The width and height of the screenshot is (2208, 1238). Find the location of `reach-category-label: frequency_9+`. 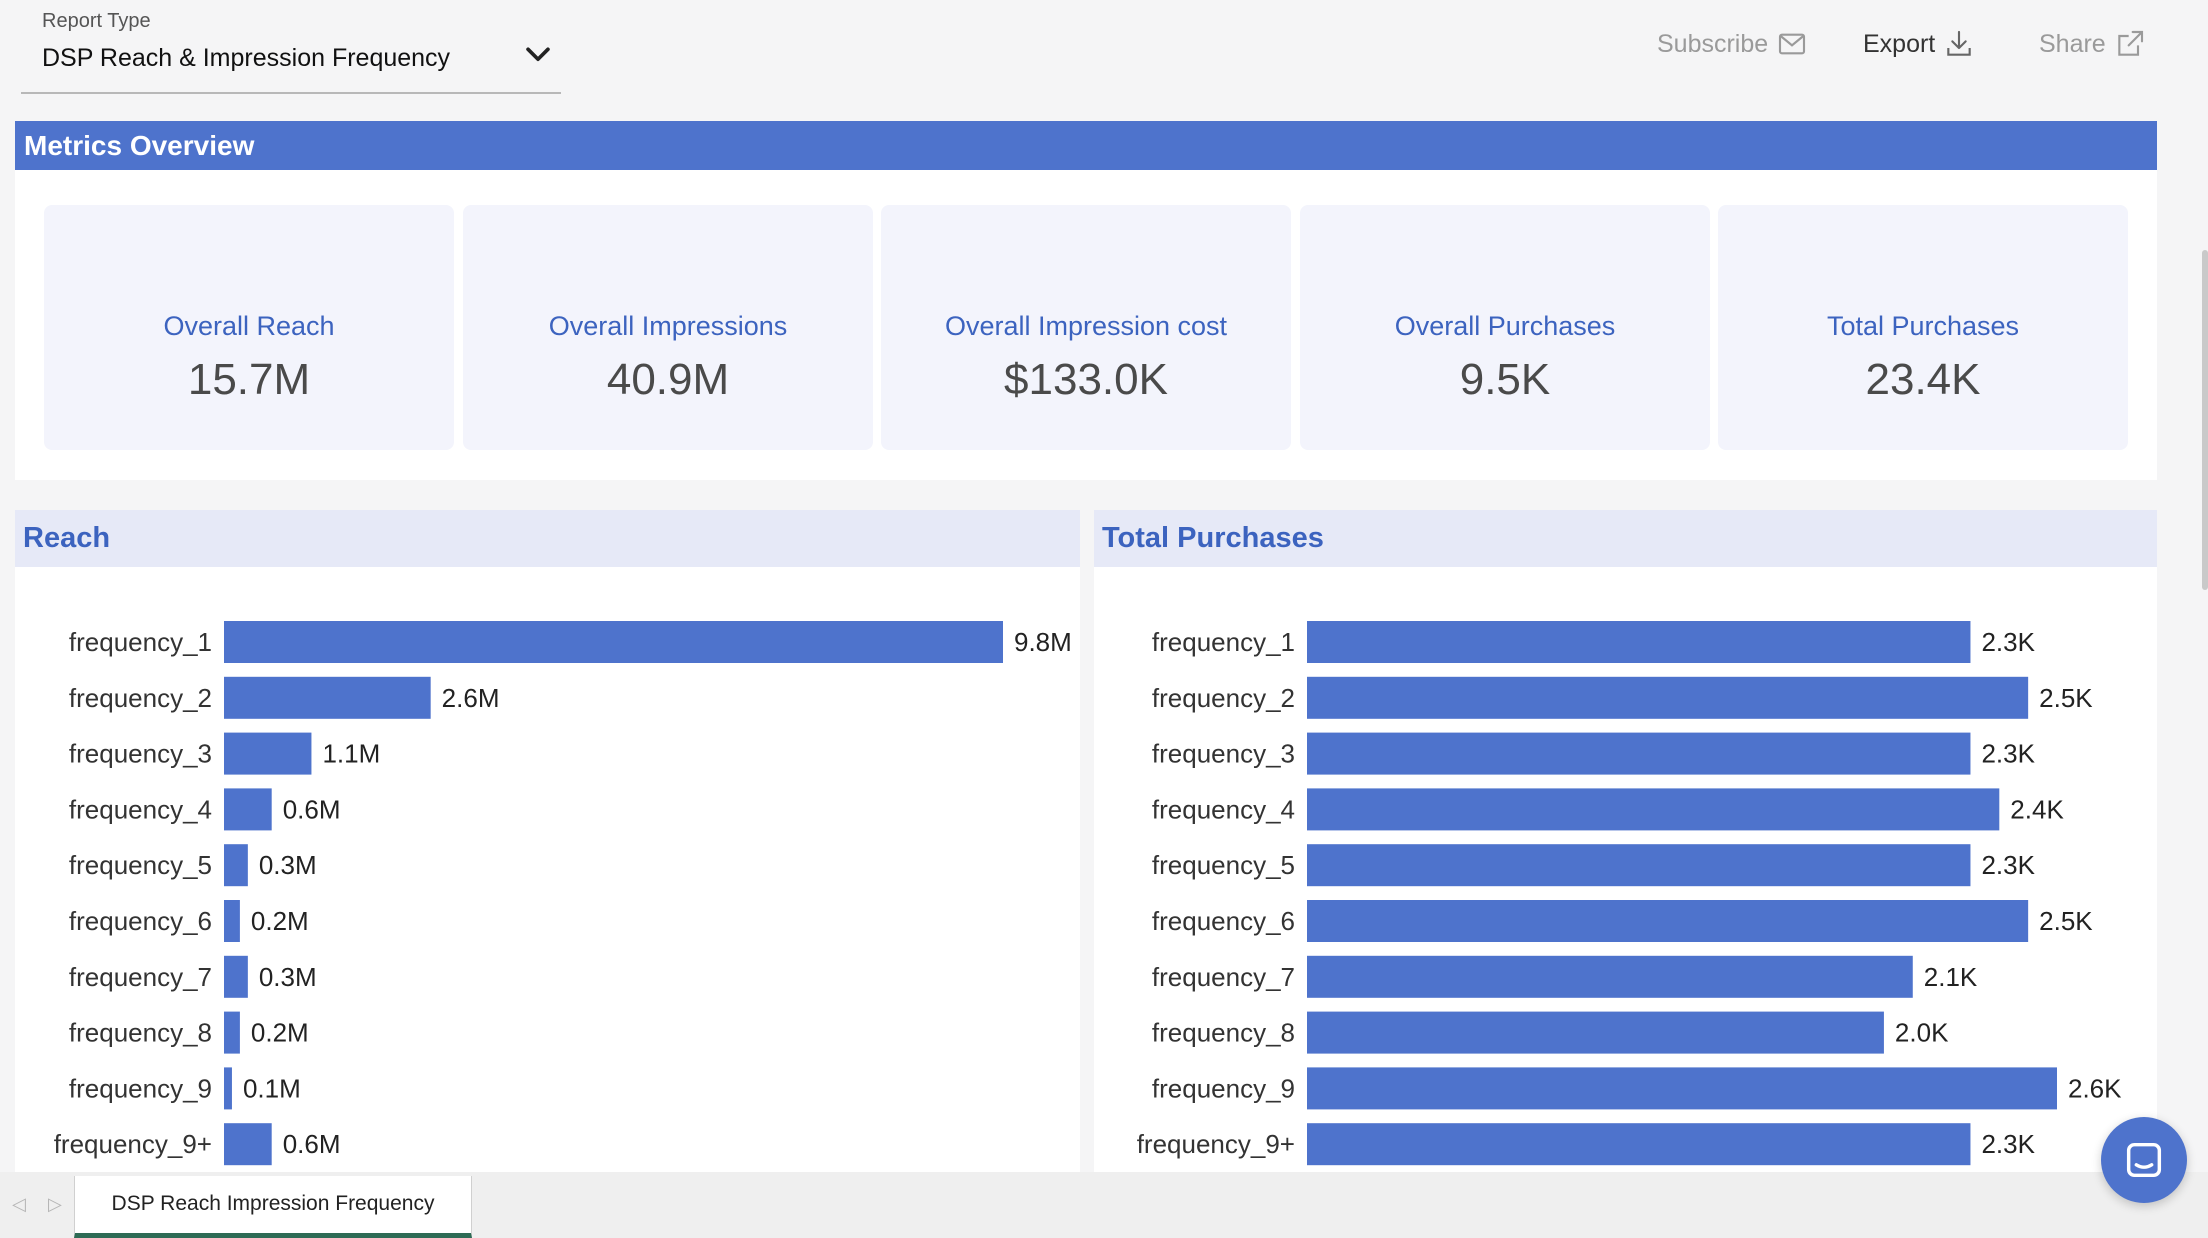

reach-category-label: frequency_9+ is located at coordinates (133, 1144).